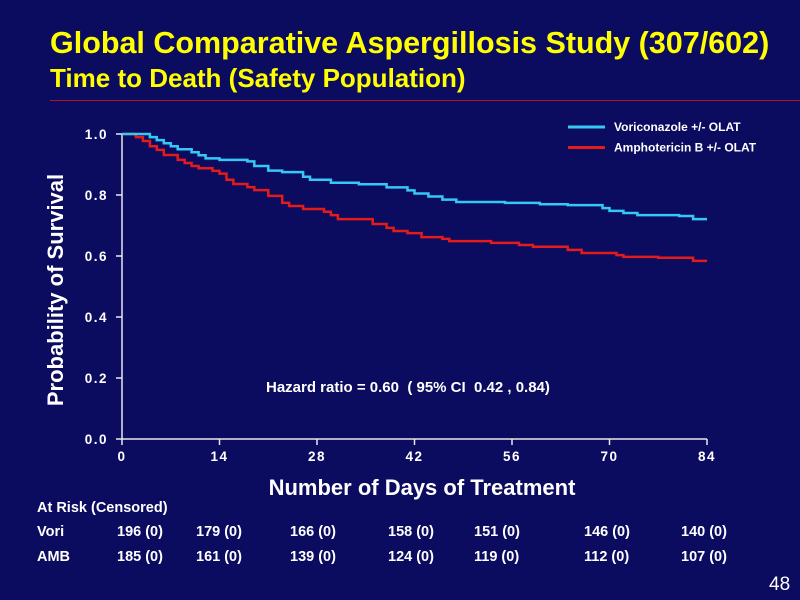 The image size is (800, 600). I want to click on y-axis-label: Probability of Survival, so click(55, 290).